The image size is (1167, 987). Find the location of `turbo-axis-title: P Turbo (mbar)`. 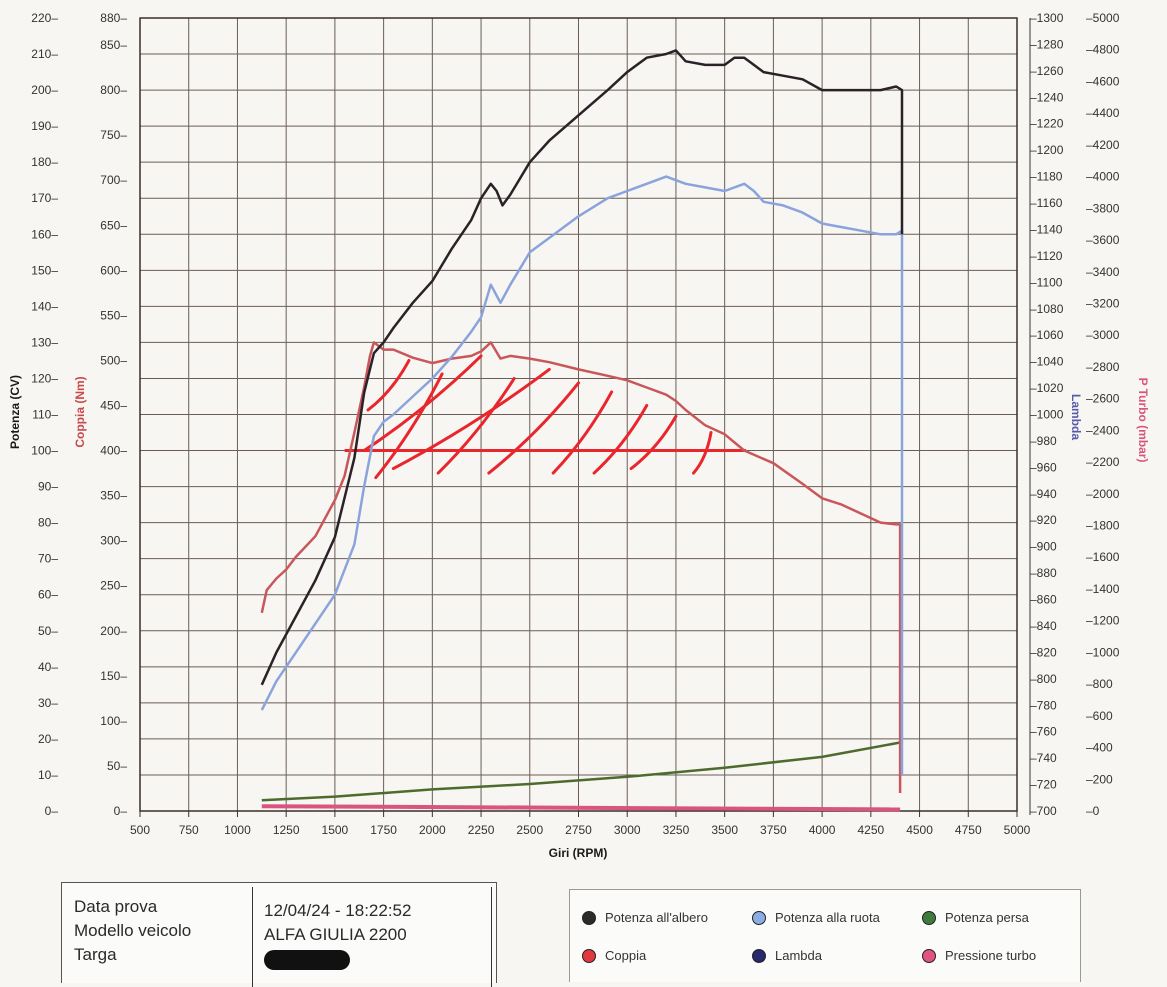

turbo-axis-title: P Turbo (mbar) is located at coordinates (1143, 420).